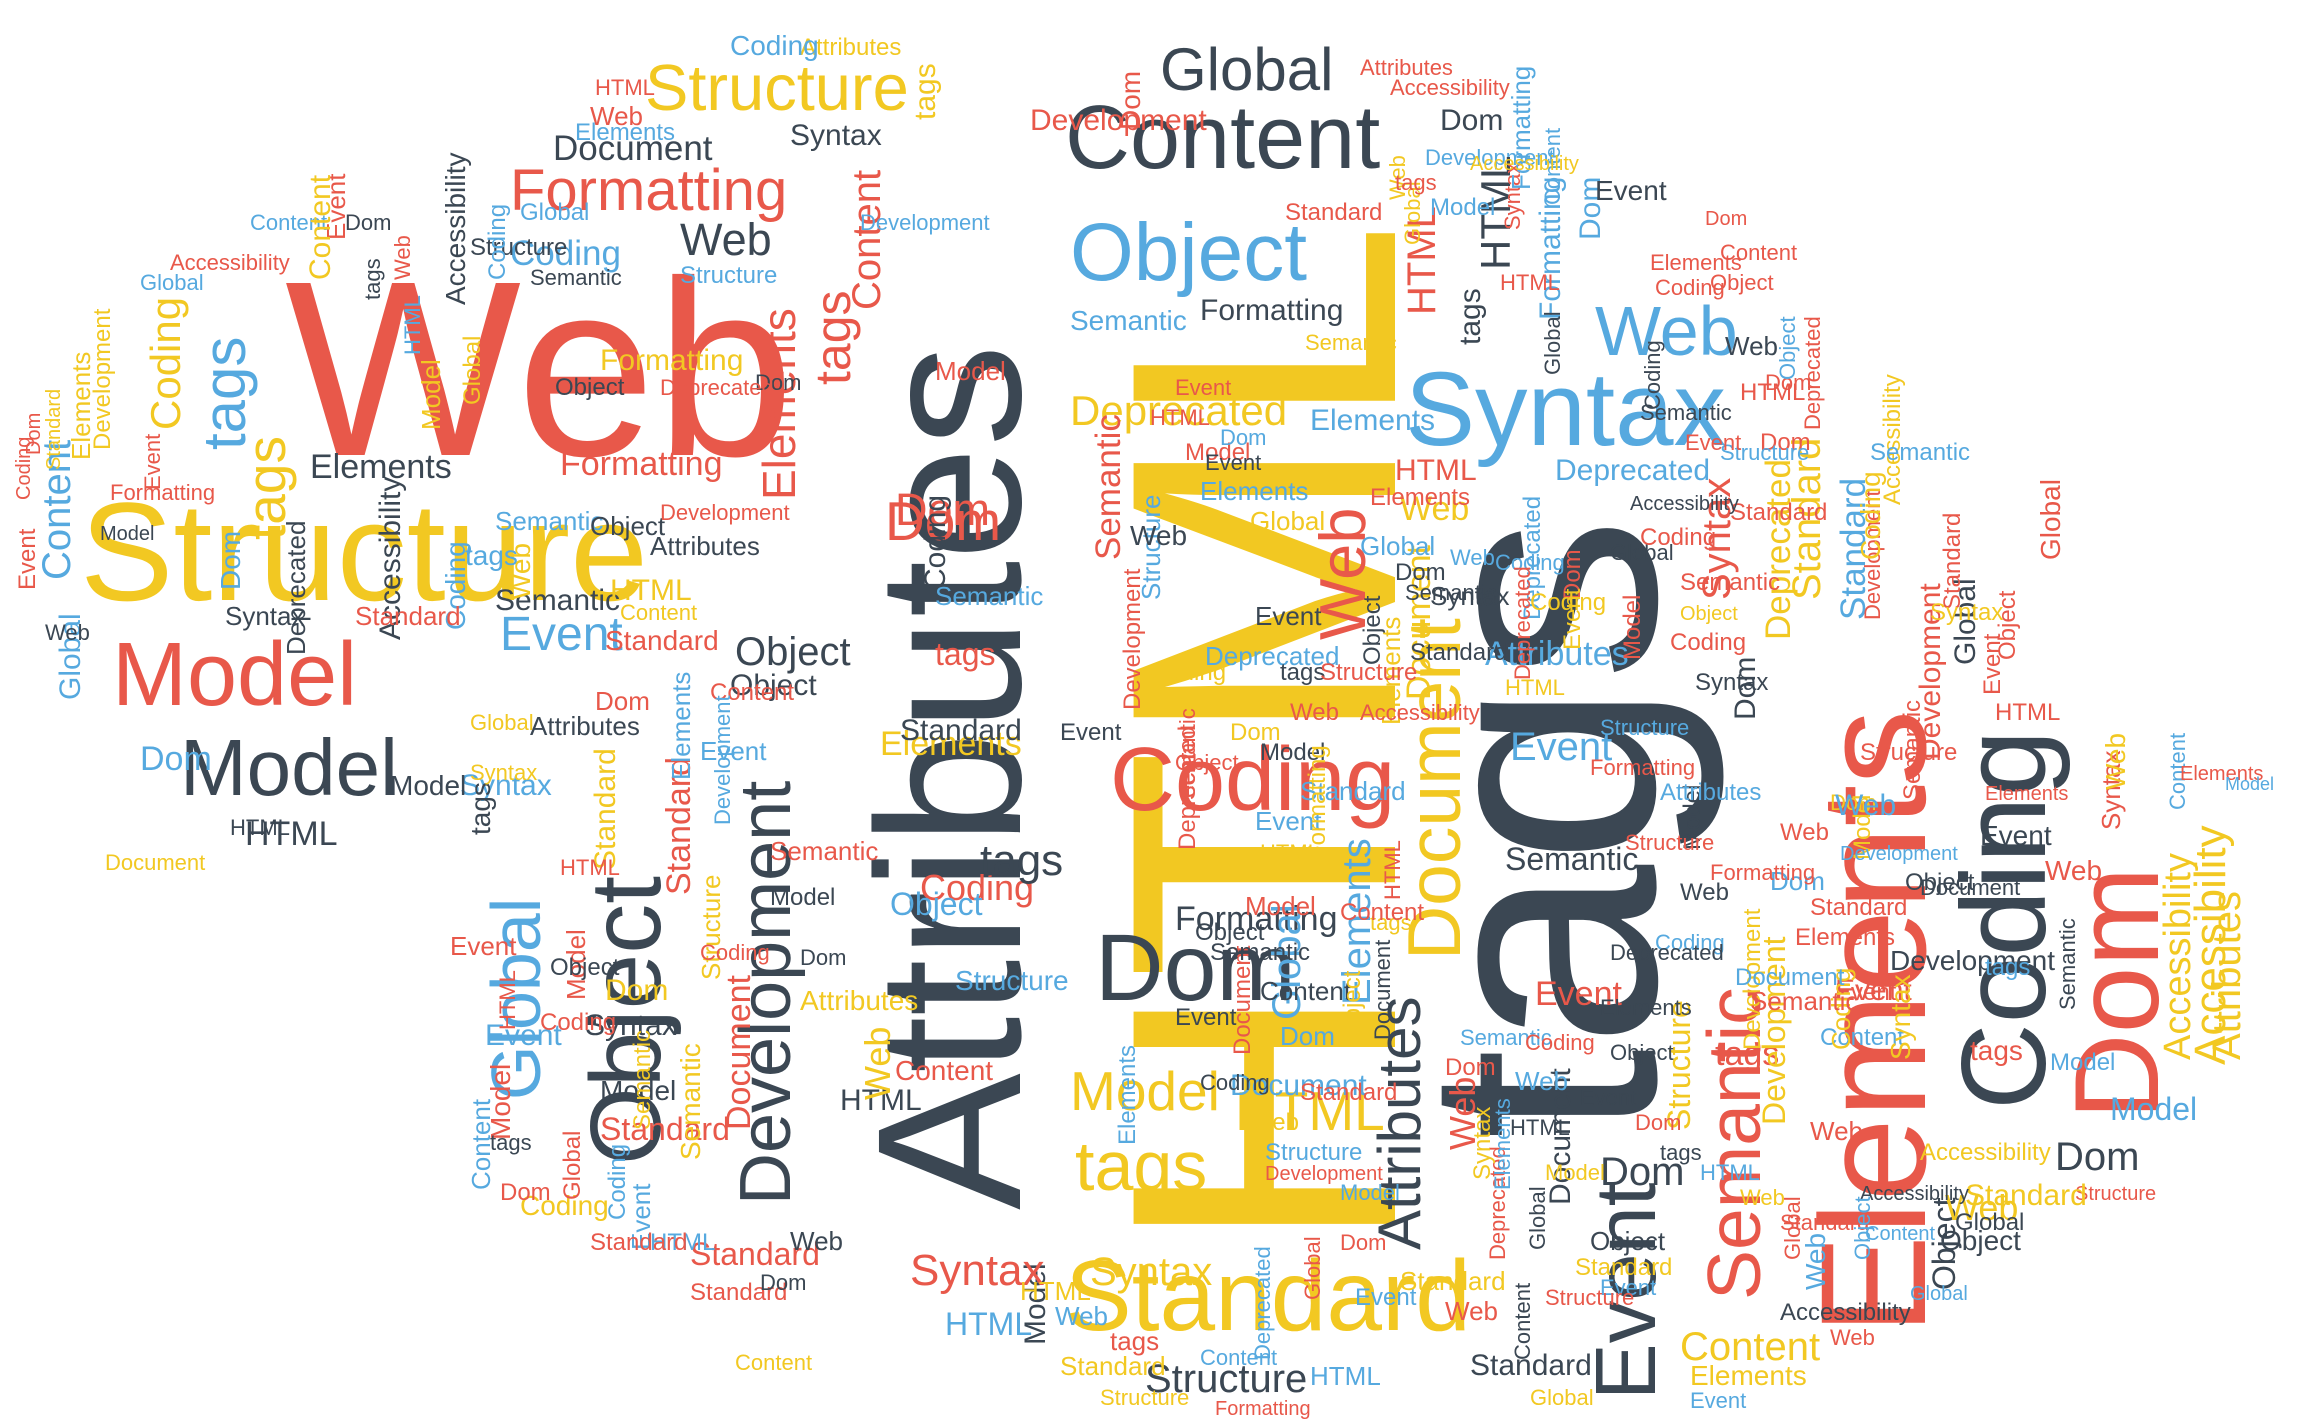 The height and width of the screenshot is (1422, 2322). What do you see at coordinates (1870, 515) in the screenshot?
I see `cloud-word-coding-301: Coding` at bounding box center [1870, 515].